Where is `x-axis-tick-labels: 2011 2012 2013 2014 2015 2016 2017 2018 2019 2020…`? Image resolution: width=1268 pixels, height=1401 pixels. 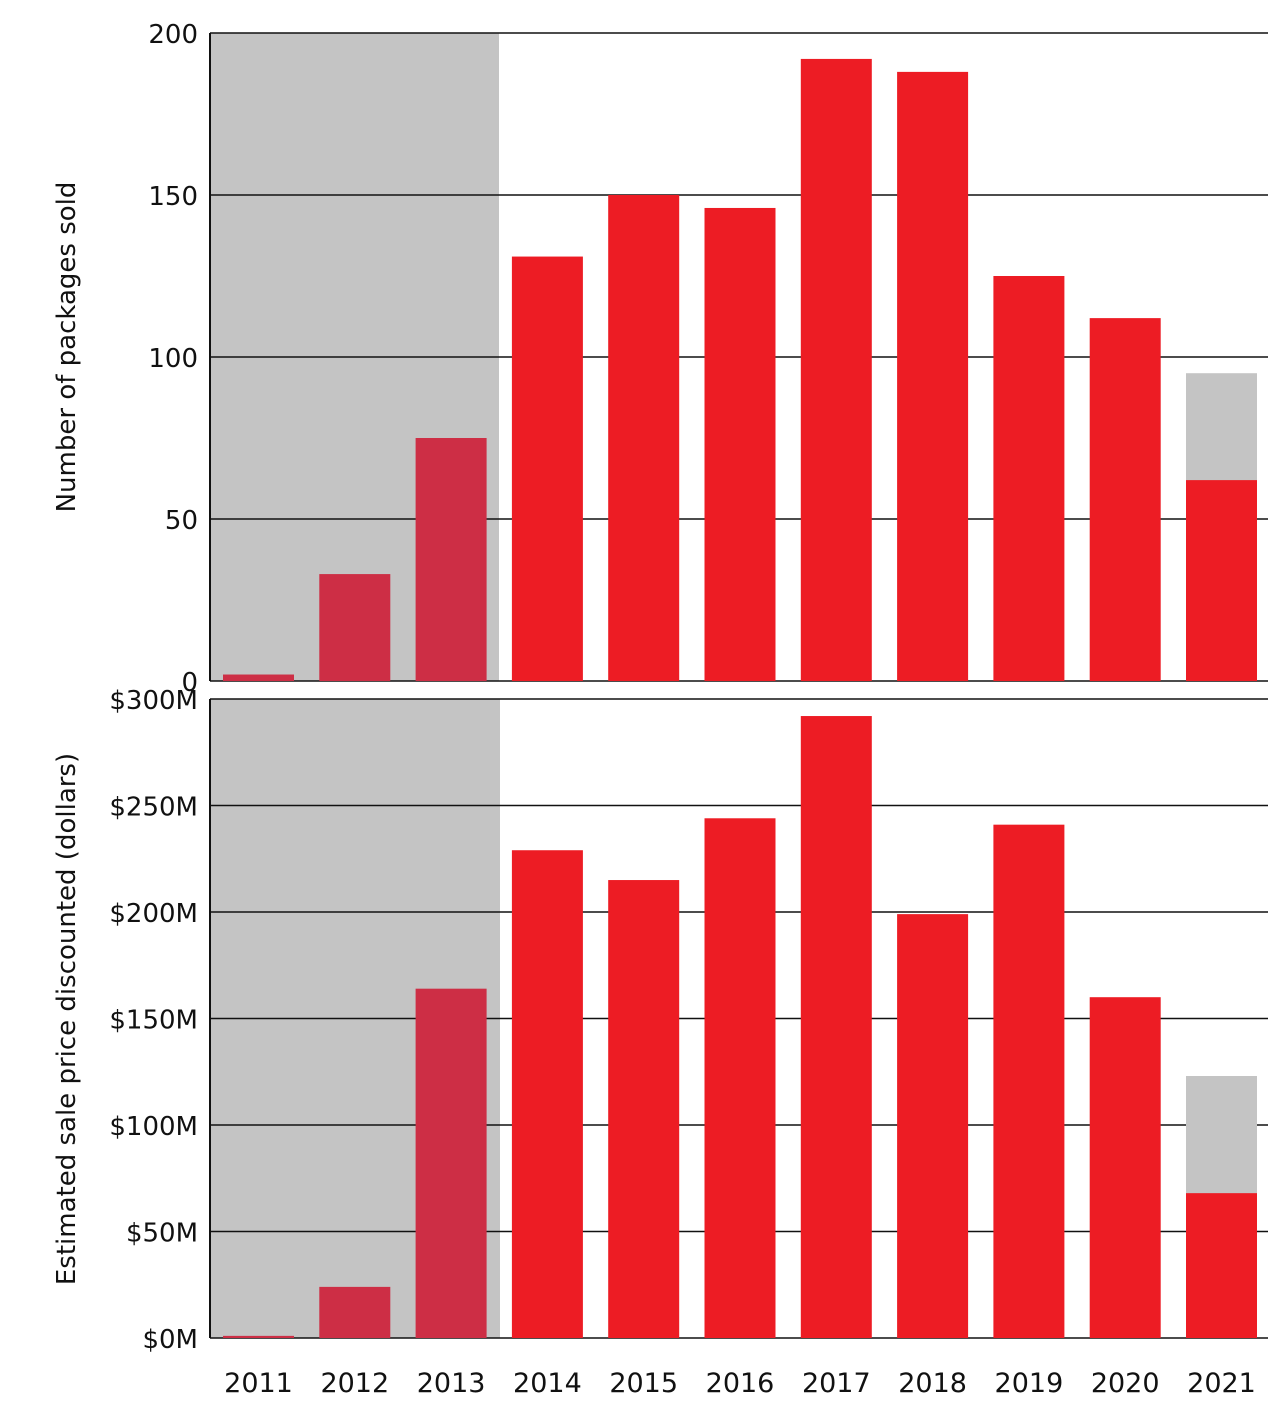
x-axis-tick-labels: 2011 2012 2013 2014 2015 2016 2017 2018 2019 2020… is located at coordinates (740, 1383).